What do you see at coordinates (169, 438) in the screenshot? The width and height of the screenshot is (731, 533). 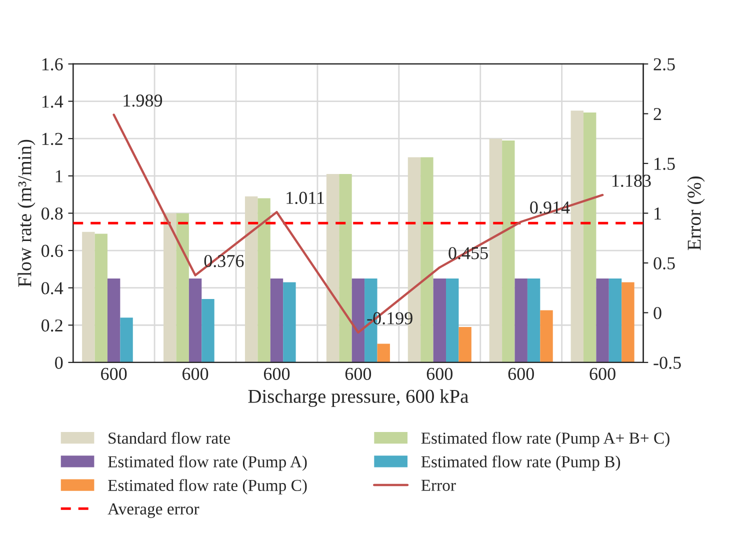 I see `legend-label: Standard flow rate` at bounding box center [169, 438].